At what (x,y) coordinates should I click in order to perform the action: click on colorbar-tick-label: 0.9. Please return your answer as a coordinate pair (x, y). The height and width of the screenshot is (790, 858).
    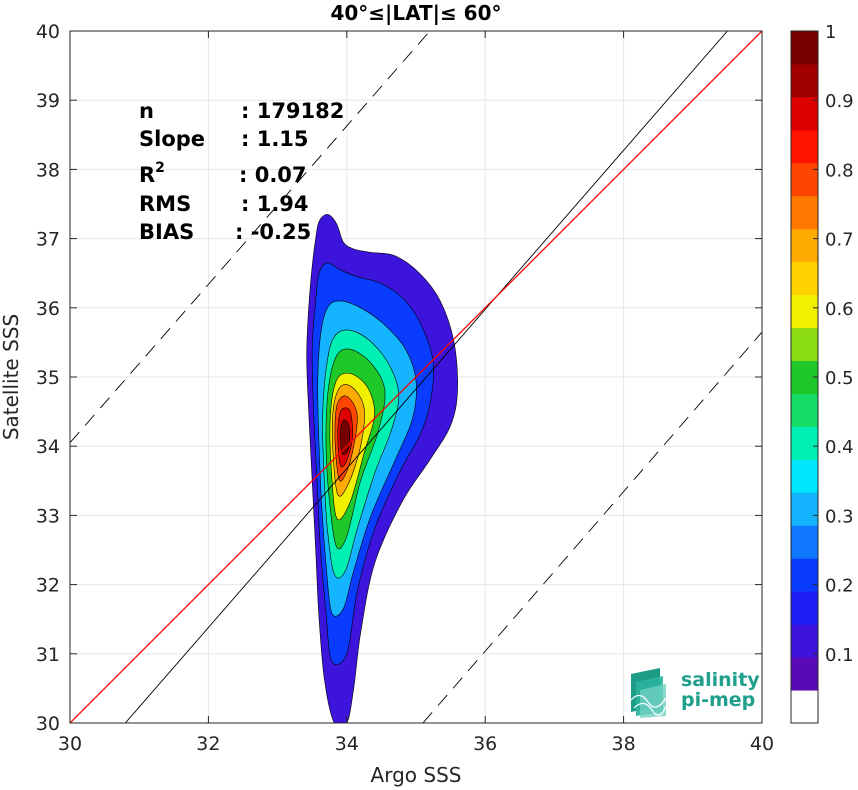
    Looking at the image, I should click on (839, 101).